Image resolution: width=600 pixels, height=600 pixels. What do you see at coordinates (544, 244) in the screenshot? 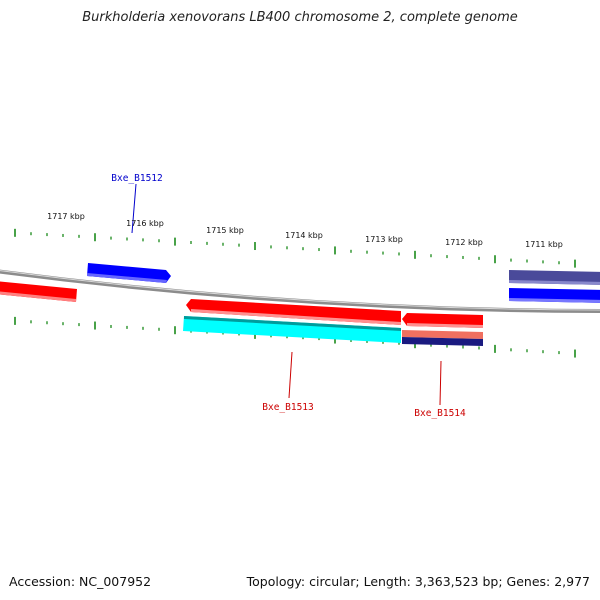
I see `kbp-label: 1711 kbp` at bounding box center [544, 244].